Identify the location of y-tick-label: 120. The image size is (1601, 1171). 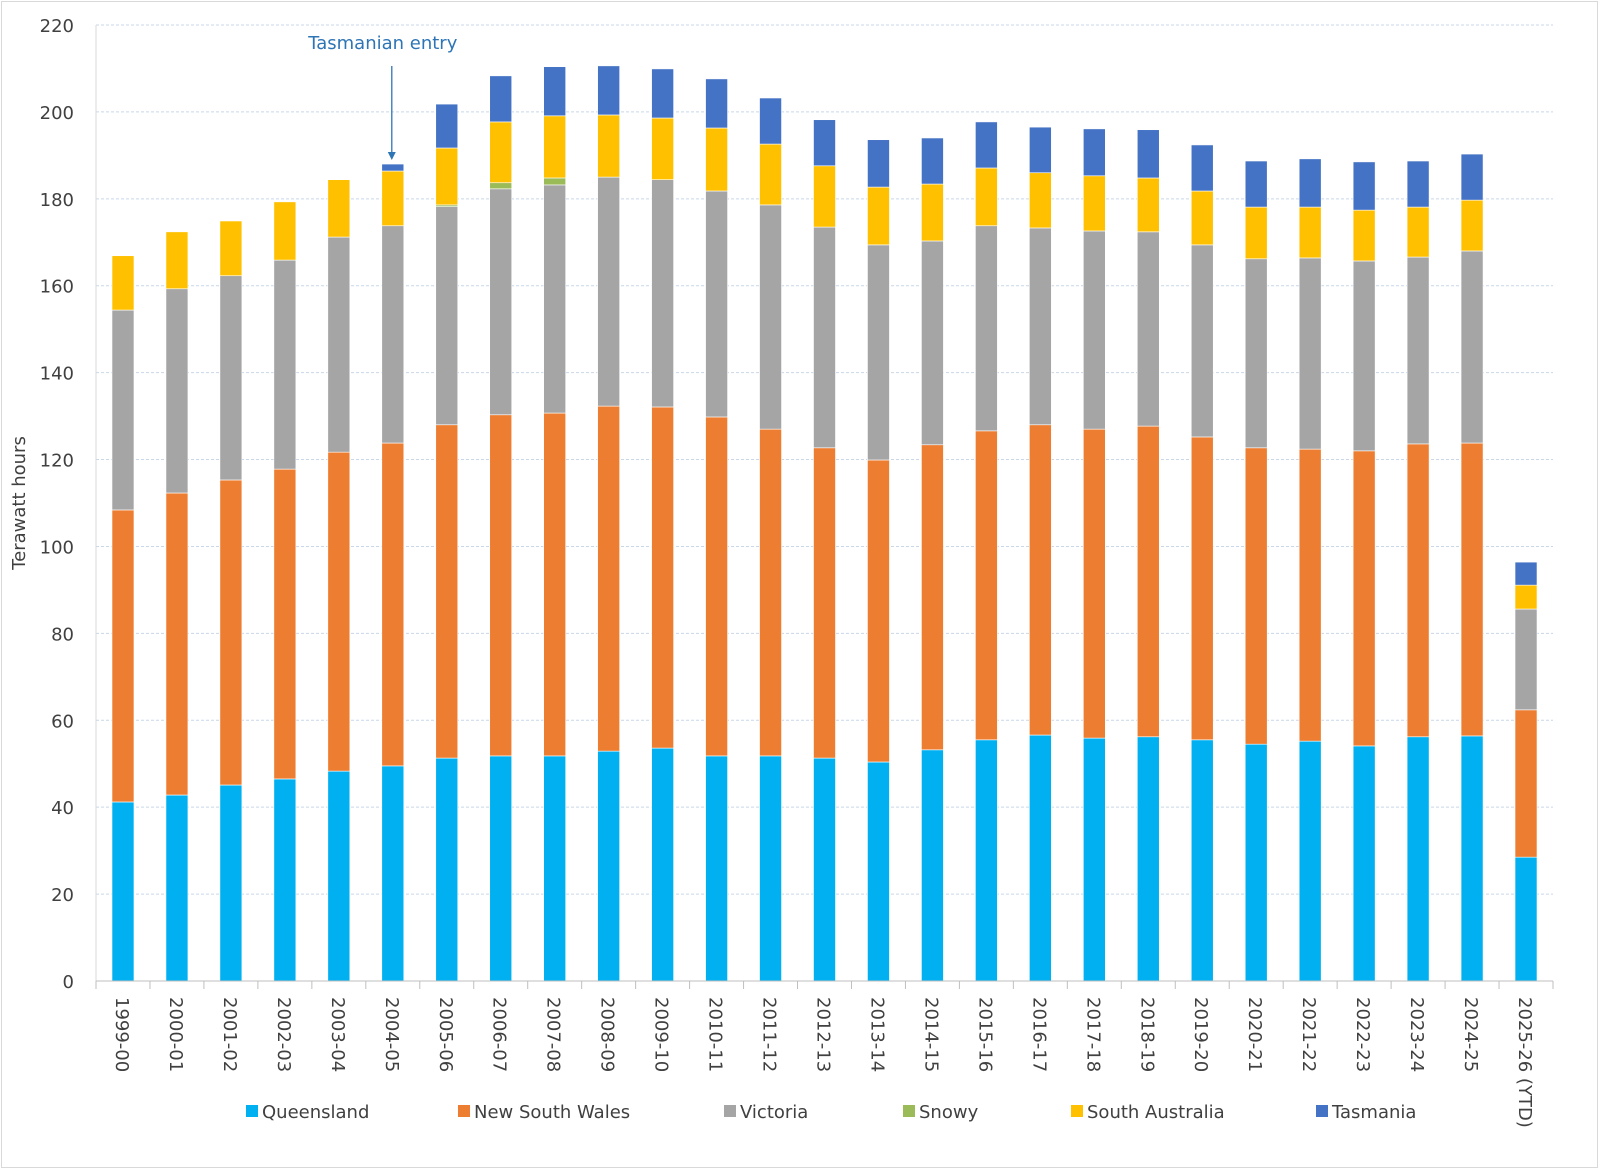
(57, 461).